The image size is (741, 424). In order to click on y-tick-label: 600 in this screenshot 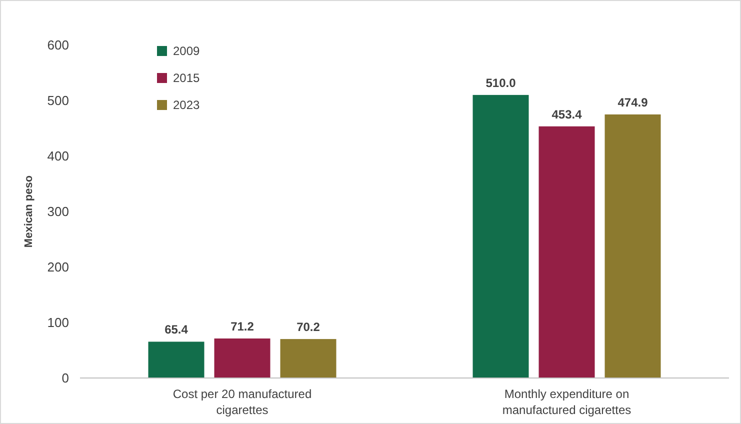, I will do `click(58, 45)`.